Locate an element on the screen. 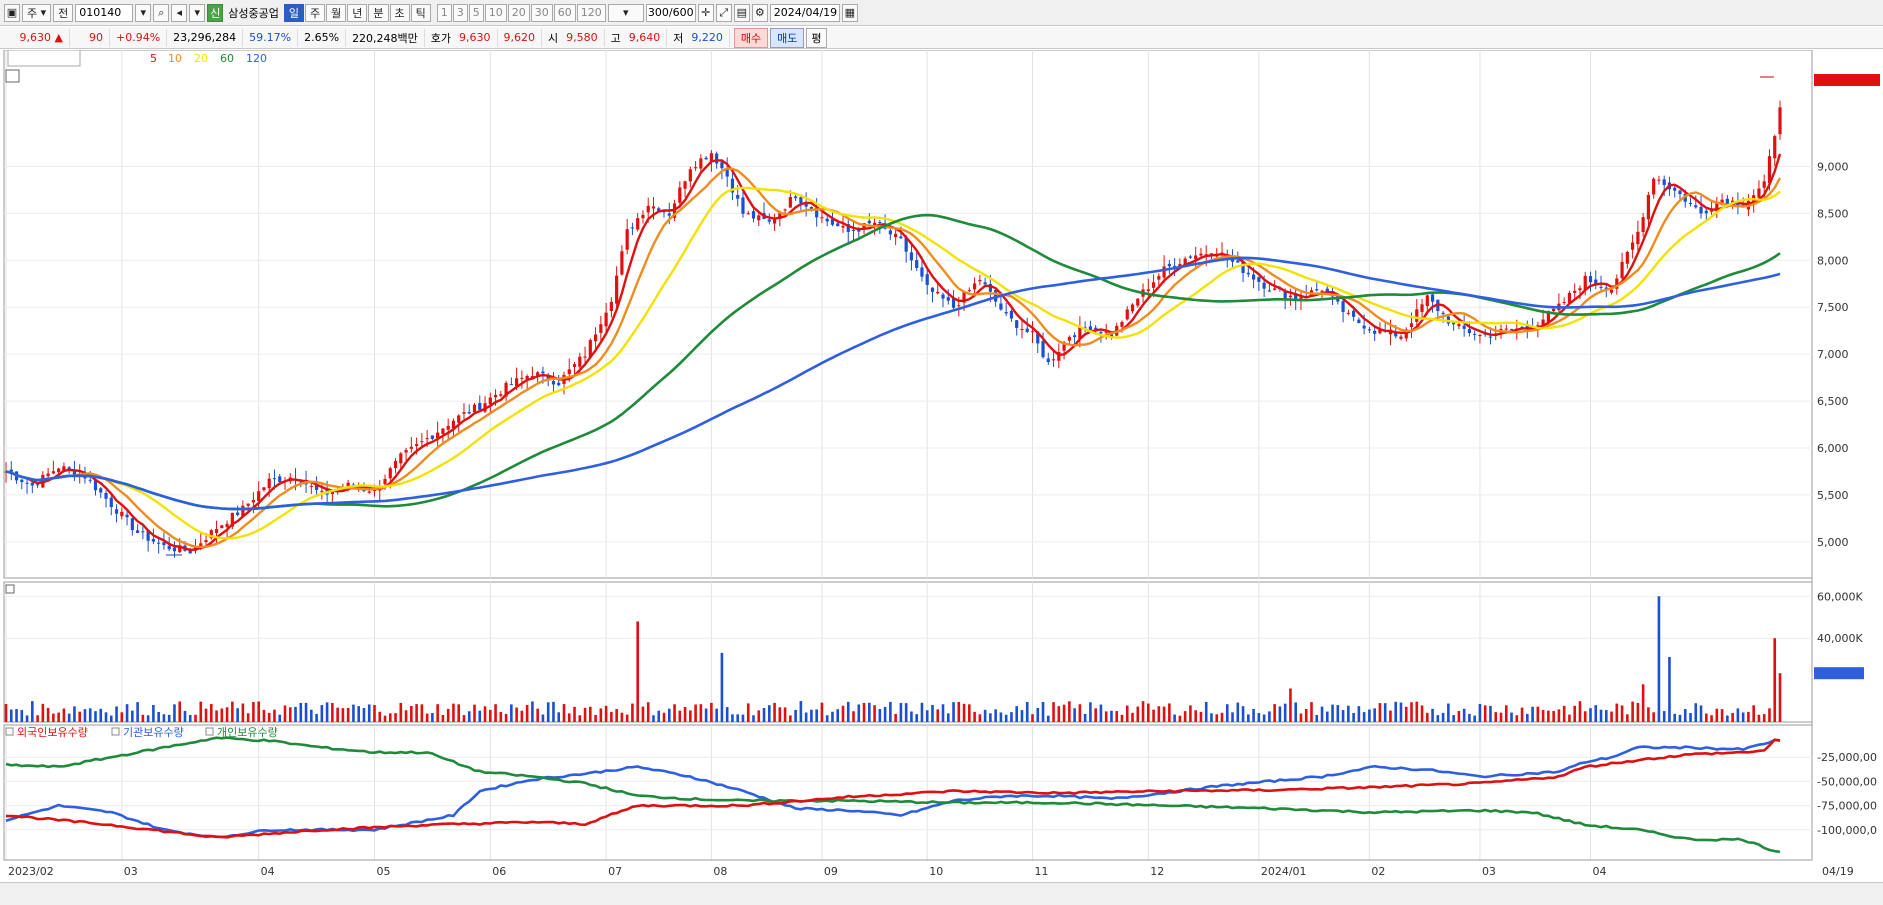  sound-dropdown-icon: ▾ is located at coordinates (197, 12).